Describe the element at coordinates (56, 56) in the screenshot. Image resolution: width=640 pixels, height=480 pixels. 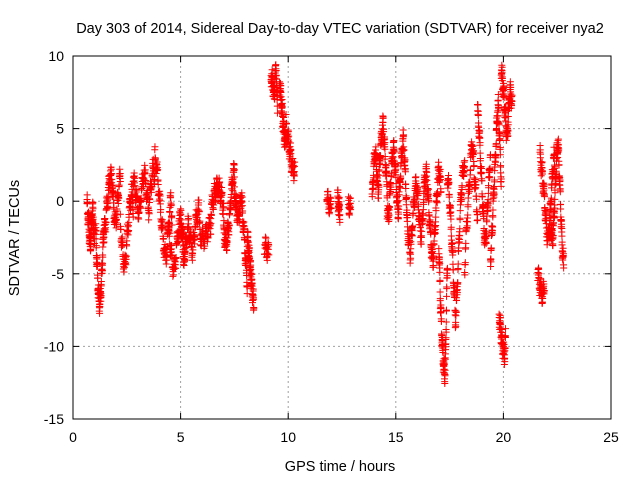
I see `y-tick-label: 10` at that location.